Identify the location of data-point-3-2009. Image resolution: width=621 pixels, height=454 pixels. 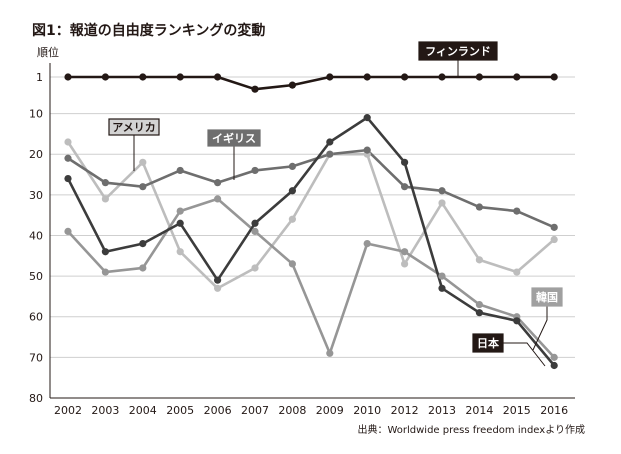
(330, 142).